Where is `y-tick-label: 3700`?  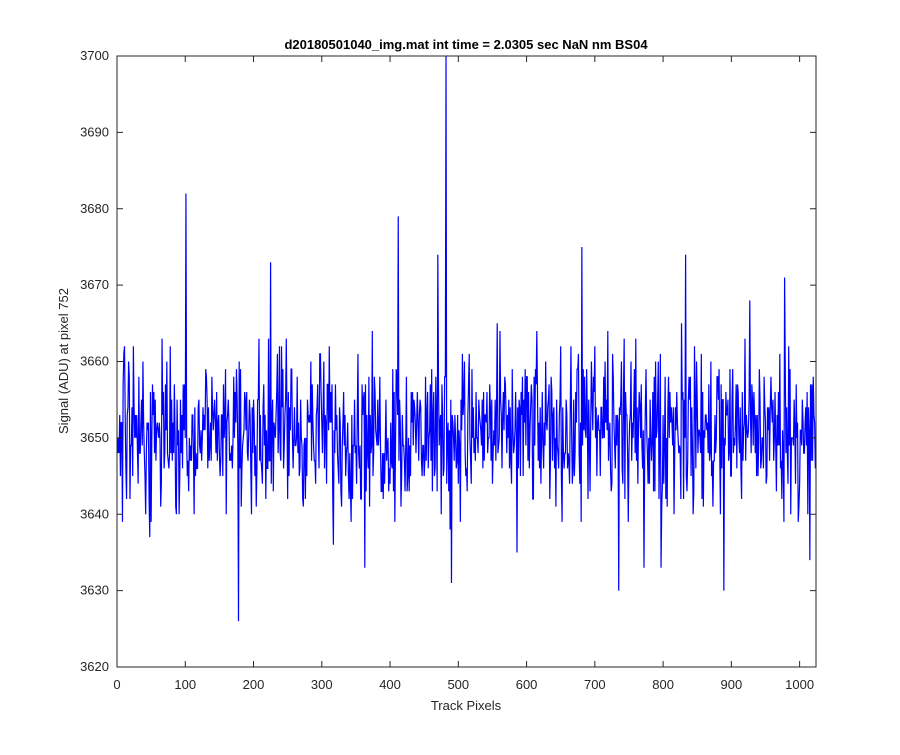
y-tick-label: 3700 is located at coordinates (94, 55).